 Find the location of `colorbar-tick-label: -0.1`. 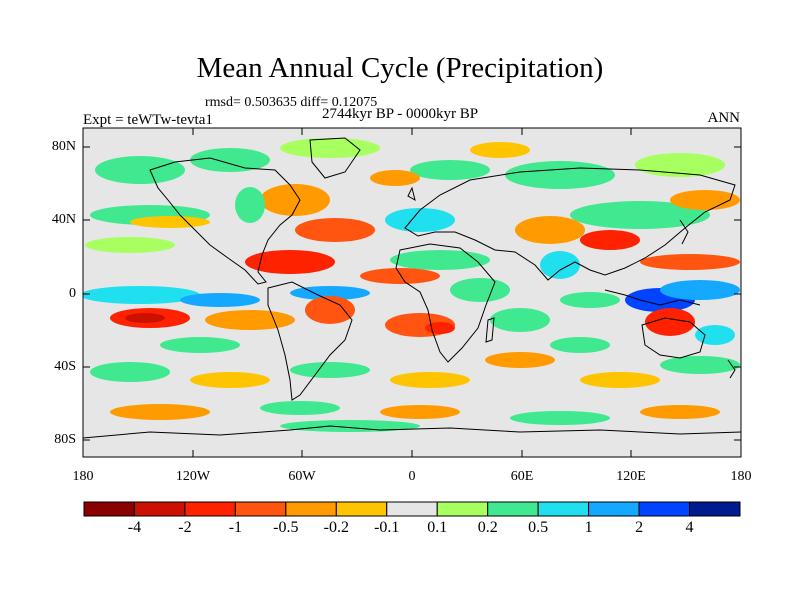

colorbar-tick-label: -0.1 is located at coordinates (387, 527).